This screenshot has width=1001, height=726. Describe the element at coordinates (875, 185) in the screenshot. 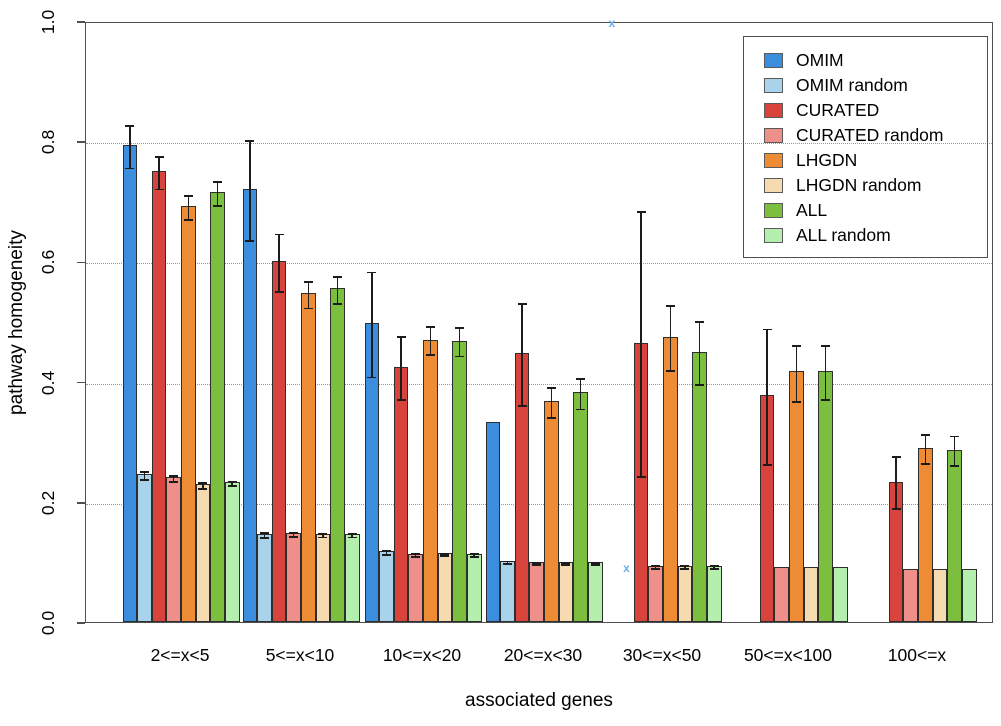

I see `legend-item: LHGDN random` at that location.